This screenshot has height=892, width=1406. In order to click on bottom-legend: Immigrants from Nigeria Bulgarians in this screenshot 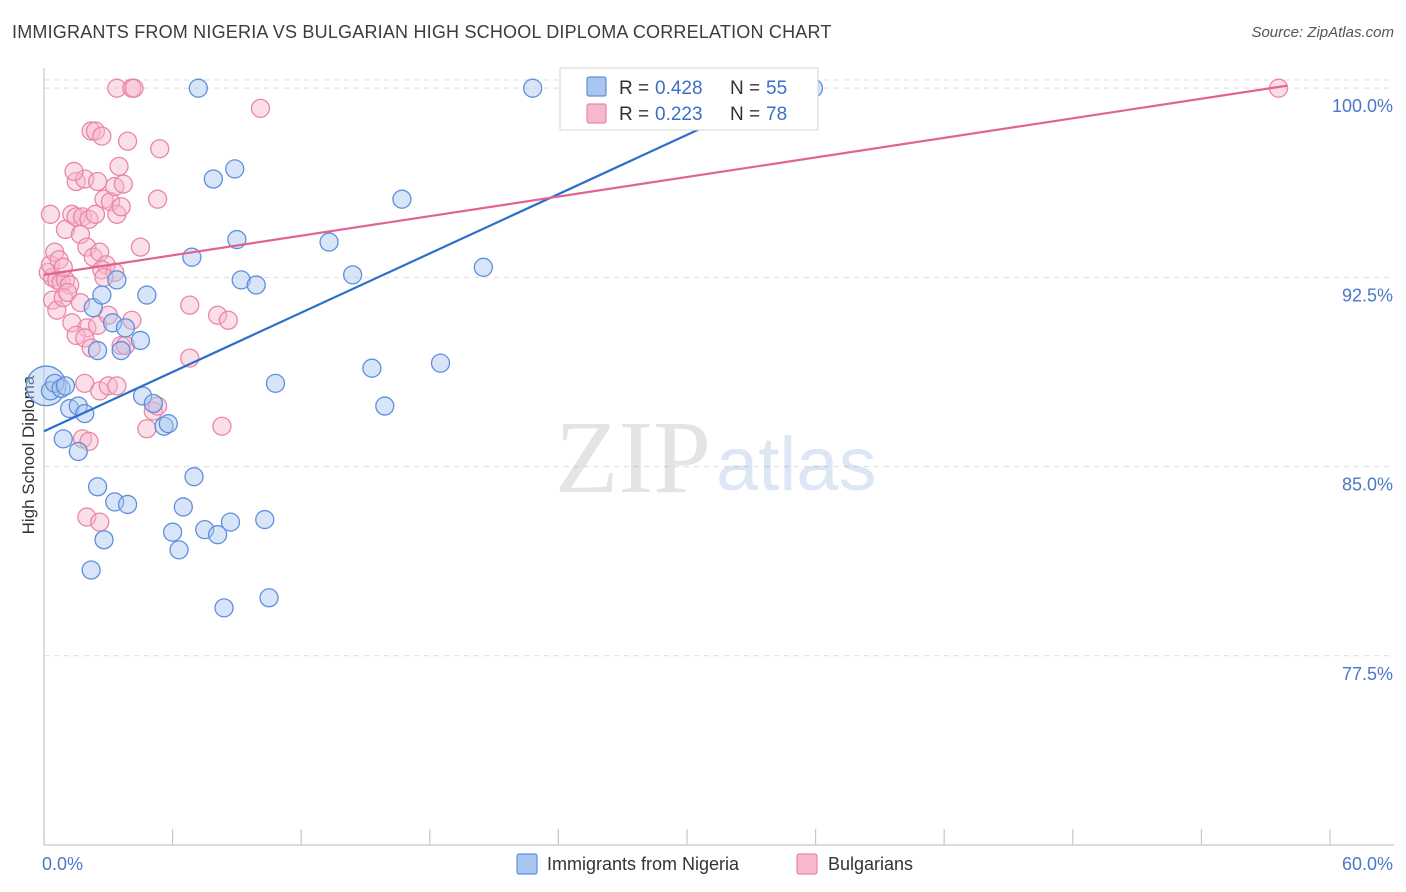, I will do `click(714, 864)`.